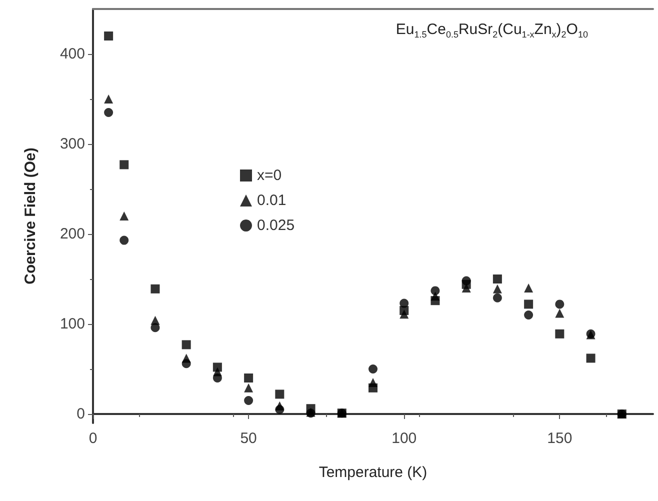 The width and height of the screenshot is (658, 501). Describe the element at coordinates (248, 438) in the screenshot. I see `x-tick-label: 50` at that location.